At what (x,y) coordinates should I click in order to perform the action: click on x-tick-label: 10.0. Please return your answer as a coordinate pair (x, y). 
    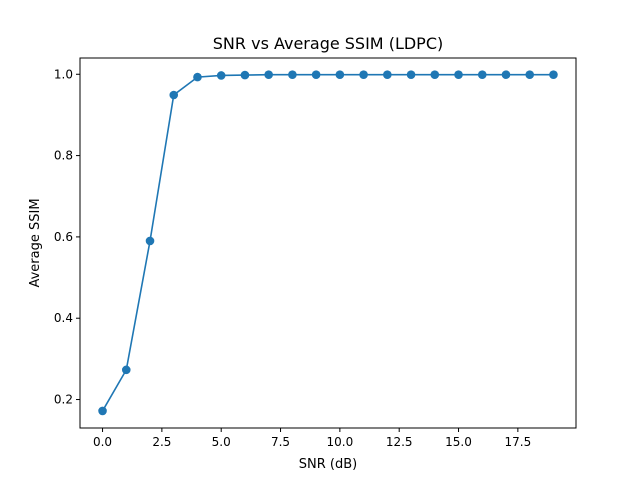
    Looking at the image, I should click on (340, 442).